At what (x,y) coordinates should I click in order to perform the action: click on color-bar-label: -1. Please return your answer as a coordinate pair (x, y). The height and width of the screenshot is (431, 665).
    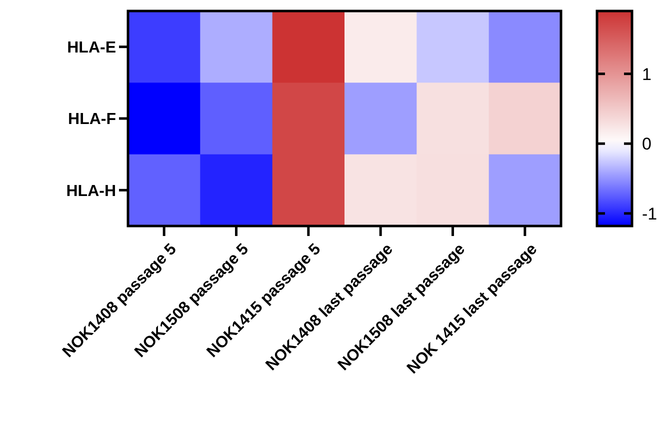
    Looking at the image, I should click on (650, 214).